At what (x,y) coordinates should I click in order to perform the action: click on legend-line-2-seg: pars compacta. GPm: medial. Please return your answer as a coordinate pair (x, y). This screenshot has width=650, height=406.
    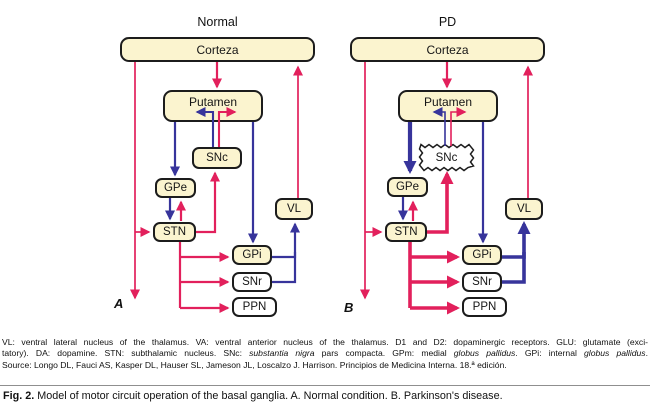
    Looking at the image, I should click on (384, 353).